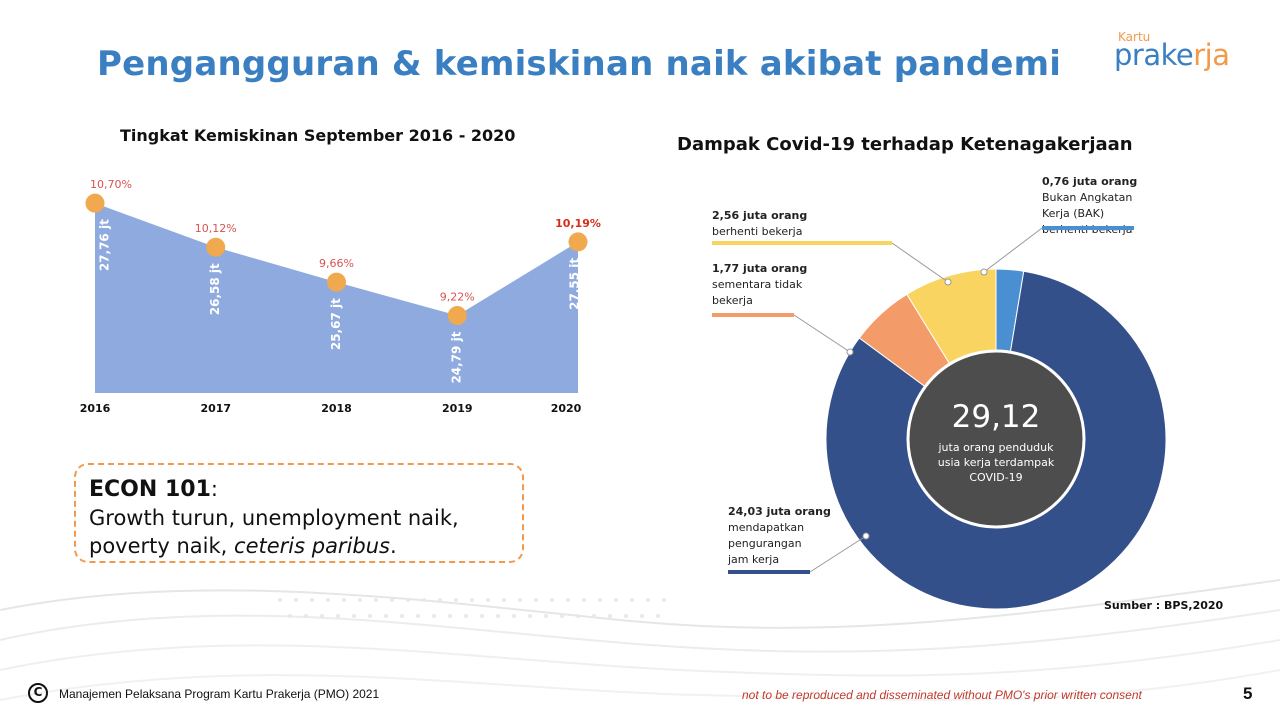 Image resolution: width=1280 pixels, height=720 pixels. What do you see at coordinates (995, 447) in the screenshot?
I see `donut-center-line-0: juta orang penduduk` at bounding box center [995, 447].